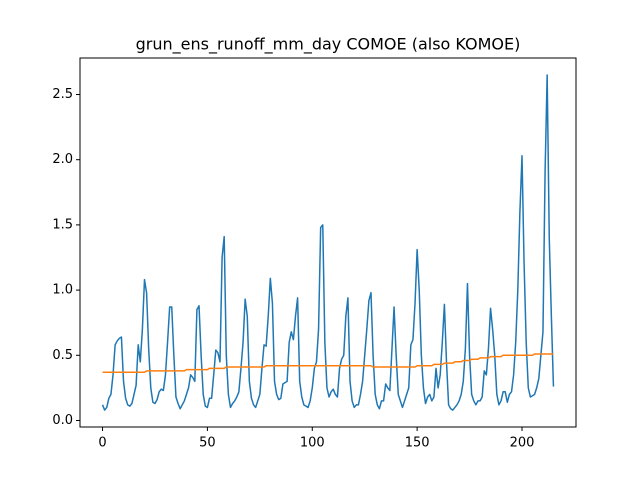  Describe the element at coordinates (207, 443) in the screenshot. I see `x-tick-label: 50` at that location.